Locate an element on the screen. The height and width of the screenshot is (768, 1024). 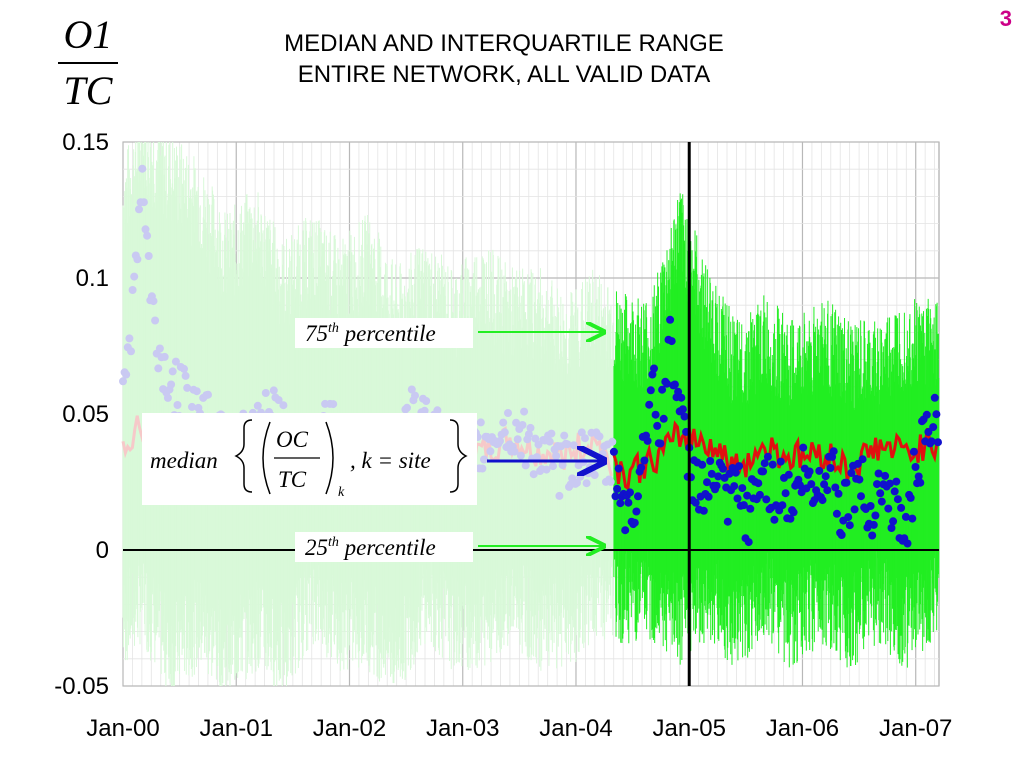
chart-title-line-1: MEDIAN AND INTERQUARTILE RANGE is located at coordinates (504, 43).